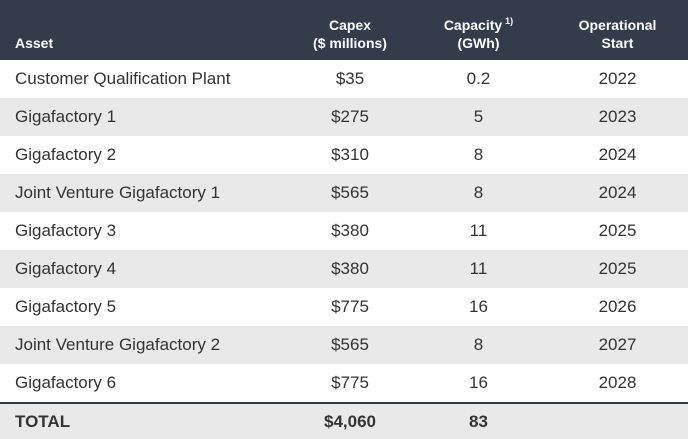 This screenshot has height=439, width=688. Describe the element at coordinates (350, 420) in the screenshot. I see `total-cell: $4,060` at that location.